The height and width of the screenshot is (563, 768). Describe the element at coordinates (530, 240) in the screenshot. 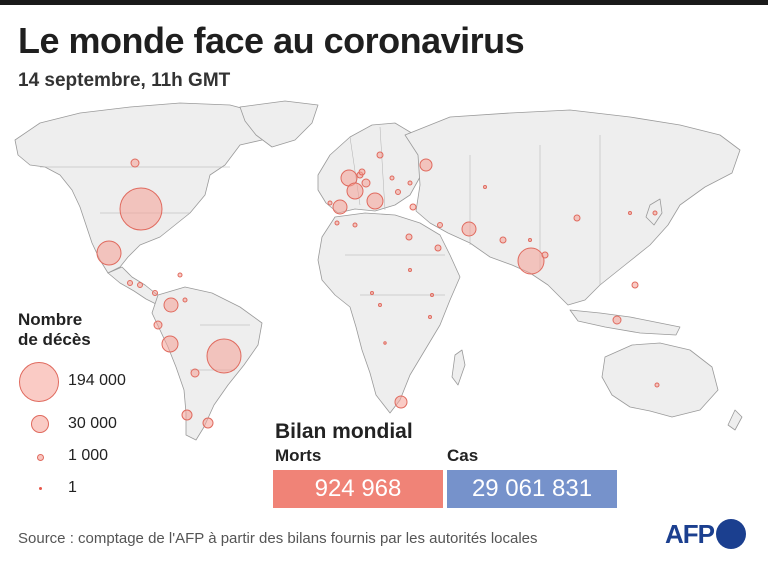

I see `bubble-nepal` at that location.